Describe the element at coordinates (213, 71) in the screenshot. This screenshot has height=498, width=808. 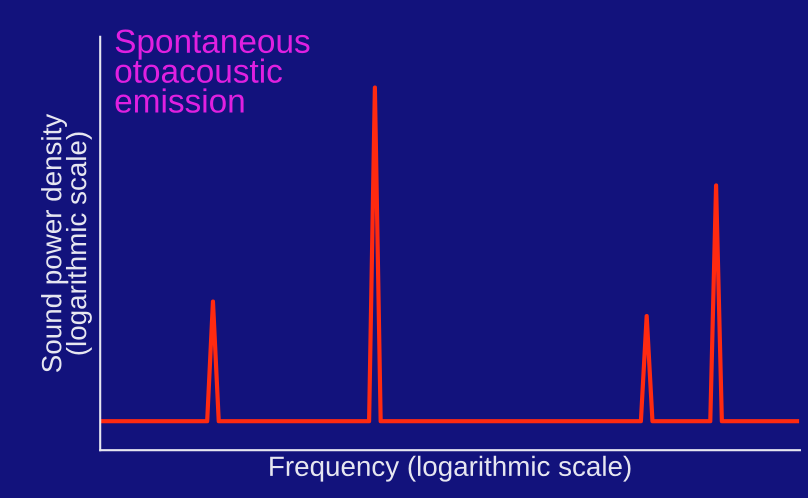
I see `chart-title: Spontaneous otoacoustic emission` at that location.